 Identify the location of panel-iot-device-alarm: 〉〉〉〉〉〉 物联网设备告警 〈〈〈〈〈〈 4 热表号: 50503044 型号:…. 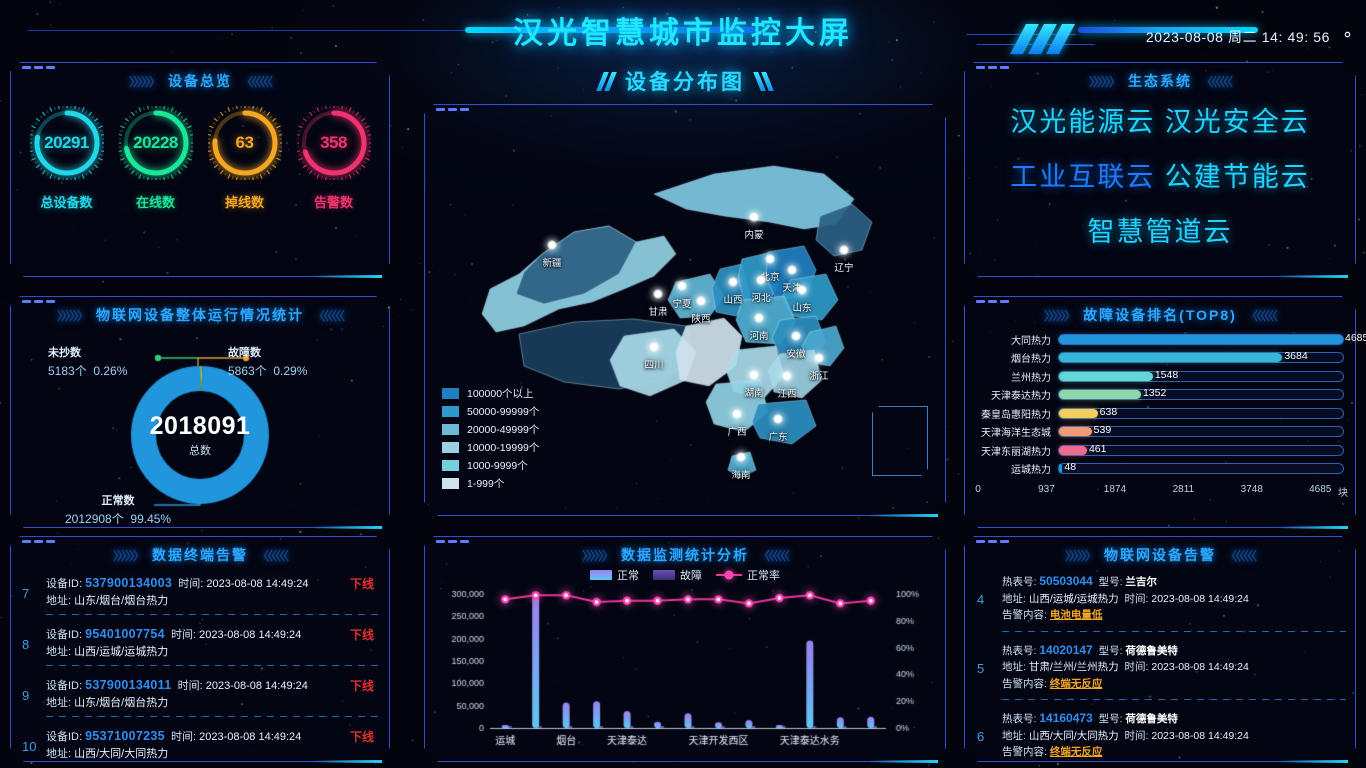
(1160, 649).